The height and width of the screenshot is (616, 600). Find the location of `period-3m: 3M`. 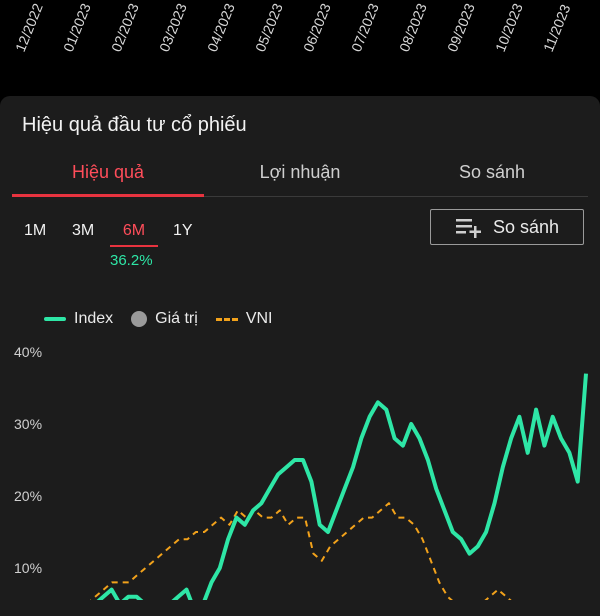

period-3m: 3M is located at coordinates (83, 231).